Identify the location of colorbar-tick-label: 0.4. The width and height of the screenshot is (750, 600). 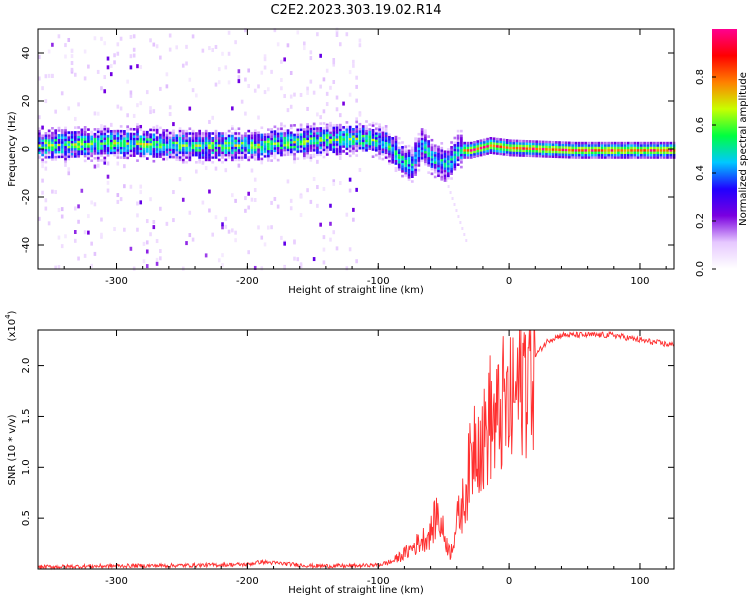
(700, 173).